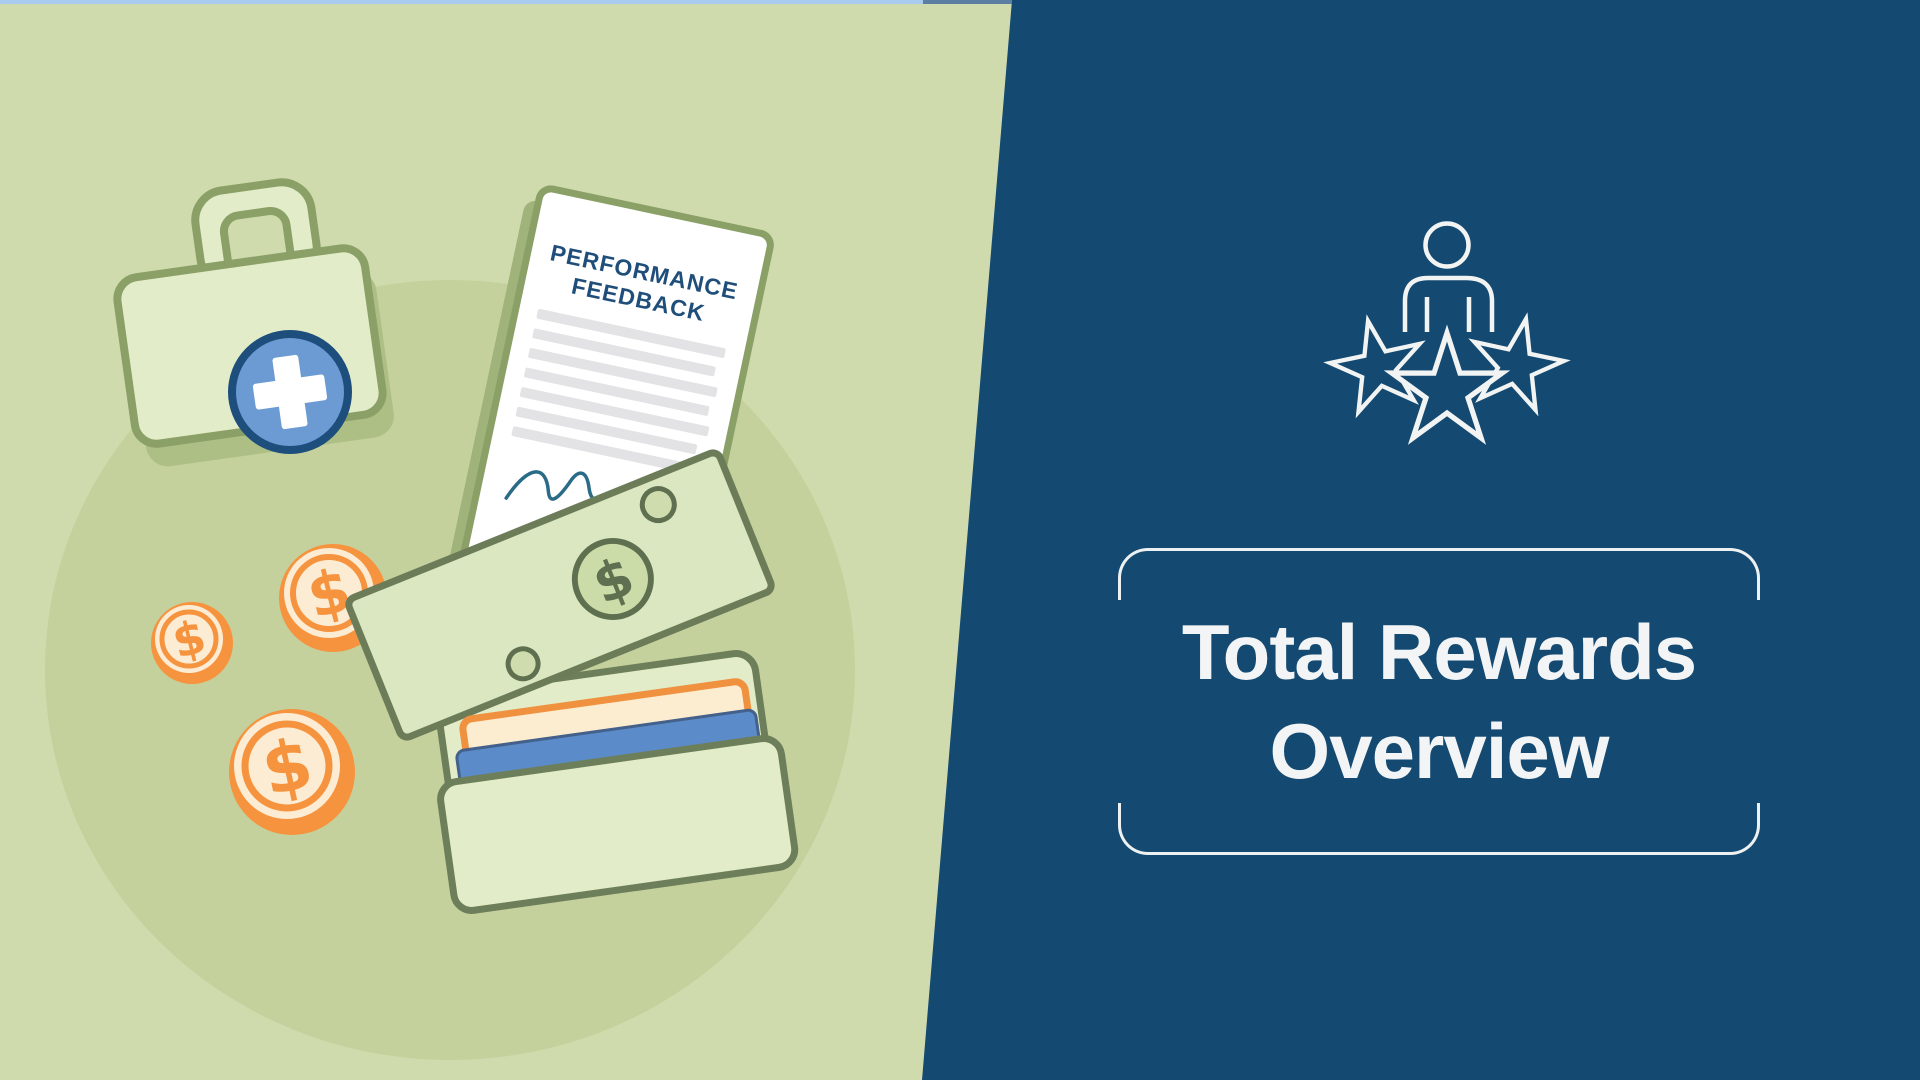  What do you see at coordinates (1448, 303) in the screenshot?
I see `person-shoulders` at bounding box center [1448, 303].